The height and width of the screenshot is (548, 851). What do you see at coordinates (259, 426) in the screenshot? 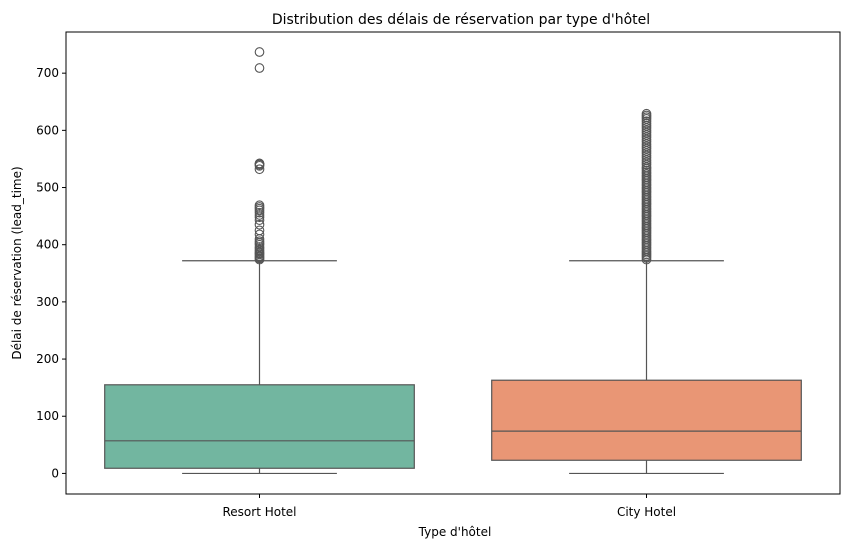
I see `box-resort-hotel` at bounding box center [259, 426].